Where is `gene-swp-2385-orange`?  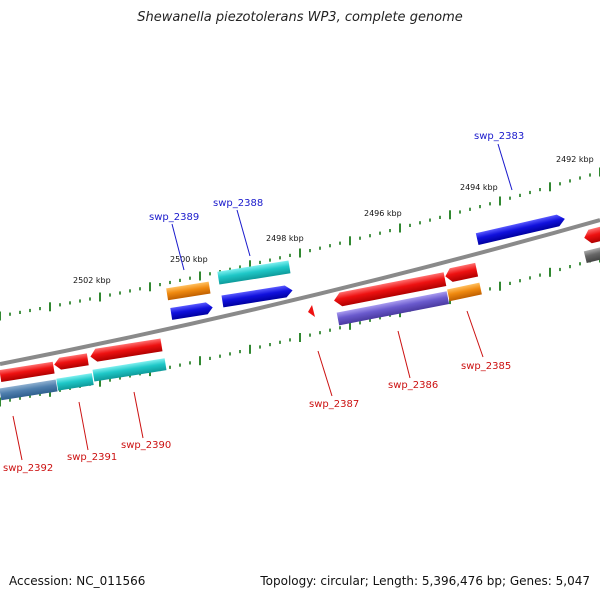 gene-swp-2385-orange is located at coordinates (464, 292).